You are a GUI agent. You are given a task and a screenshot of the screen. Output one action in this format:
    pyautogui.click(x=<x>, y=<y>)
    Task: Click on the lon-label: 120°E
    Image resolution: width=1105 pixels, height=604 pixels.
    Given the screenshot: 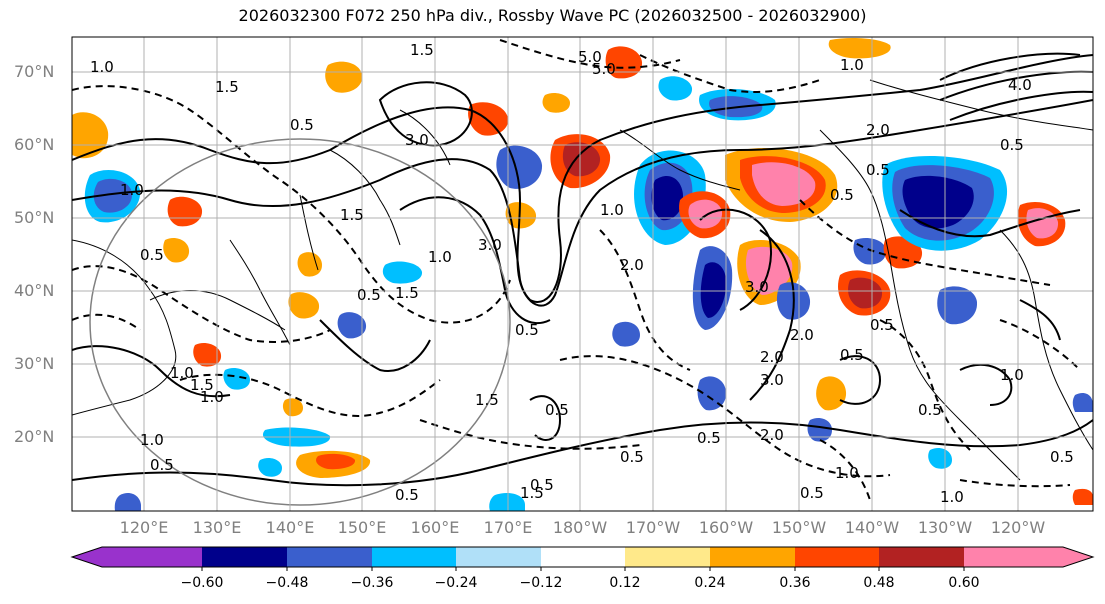 What is the action you would take?
    pyautogui.click(x=144, y=527)
    